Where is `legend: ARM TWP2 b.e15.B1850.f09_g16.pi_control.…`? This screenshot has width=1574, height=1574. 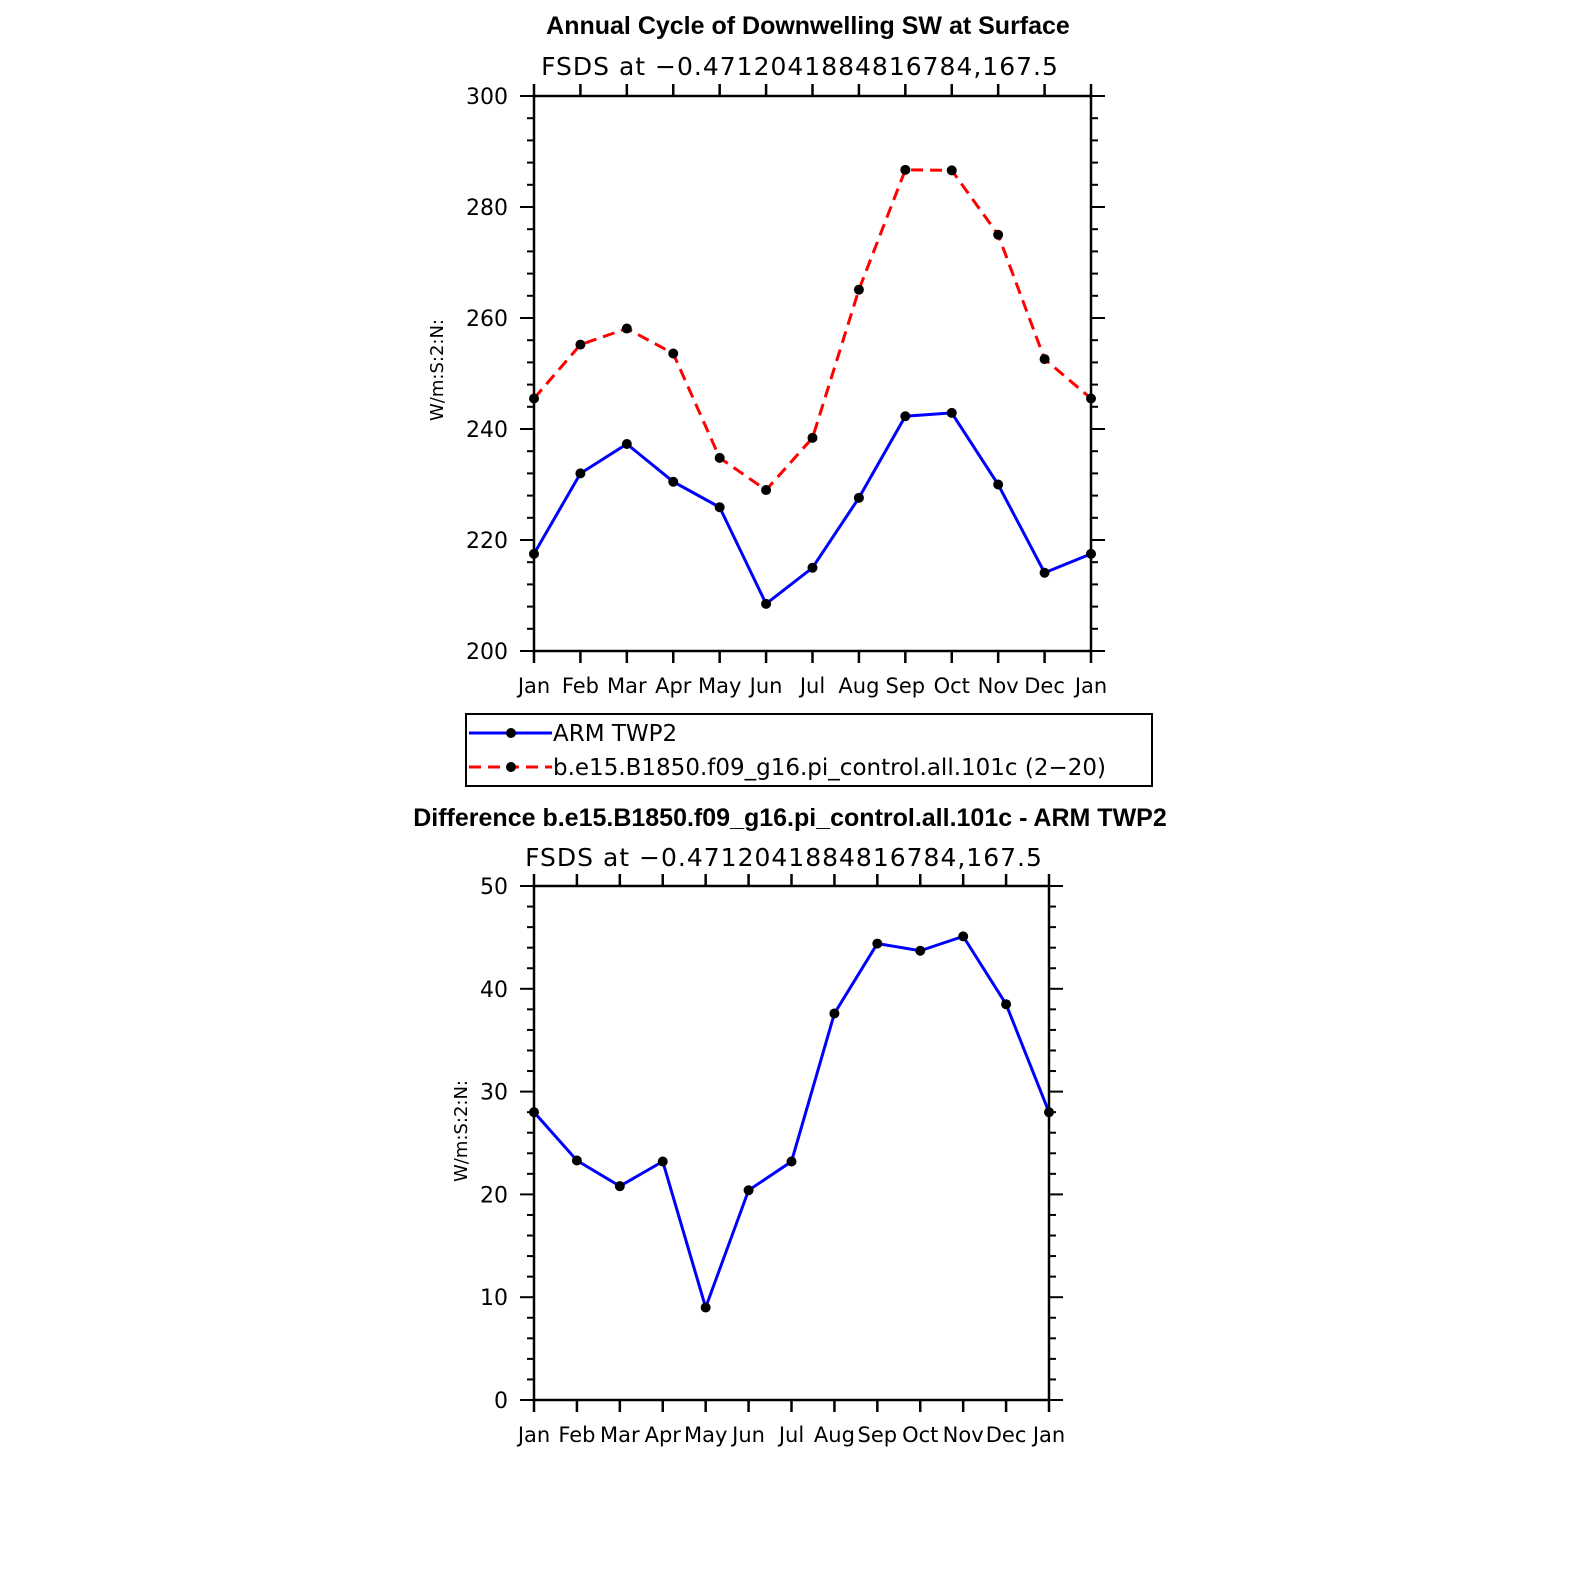
legend: ARM TWP2 b.e15.B1850.f09_g16.pi_control.… is located at coordinates (809, 750).